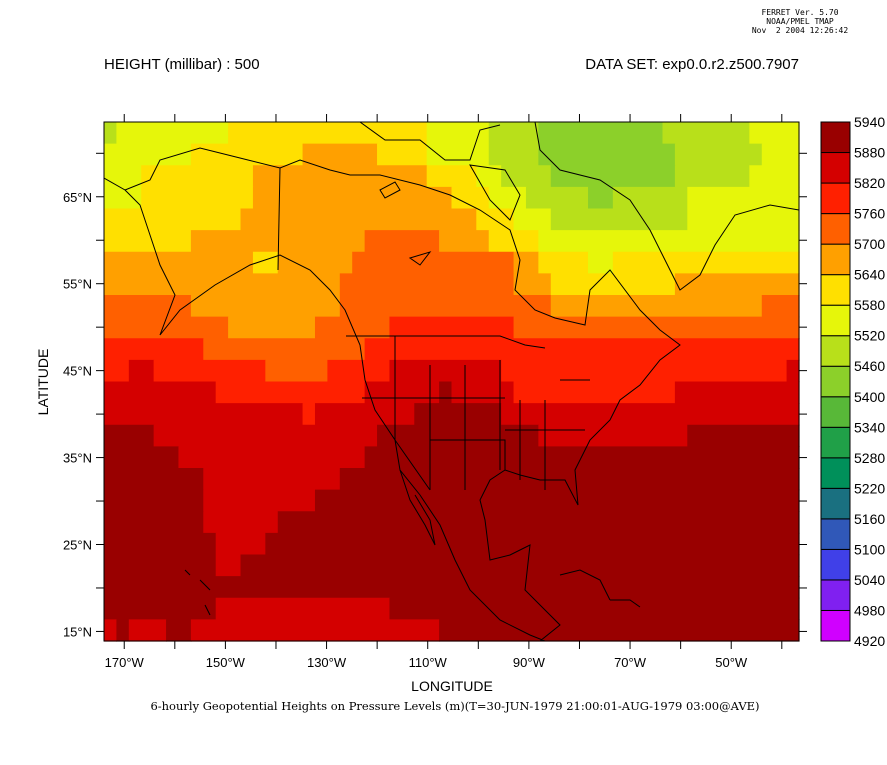 This screenshot has width=887, height=765. I want to click on colorbar-label: 5940, so click(869, 122).